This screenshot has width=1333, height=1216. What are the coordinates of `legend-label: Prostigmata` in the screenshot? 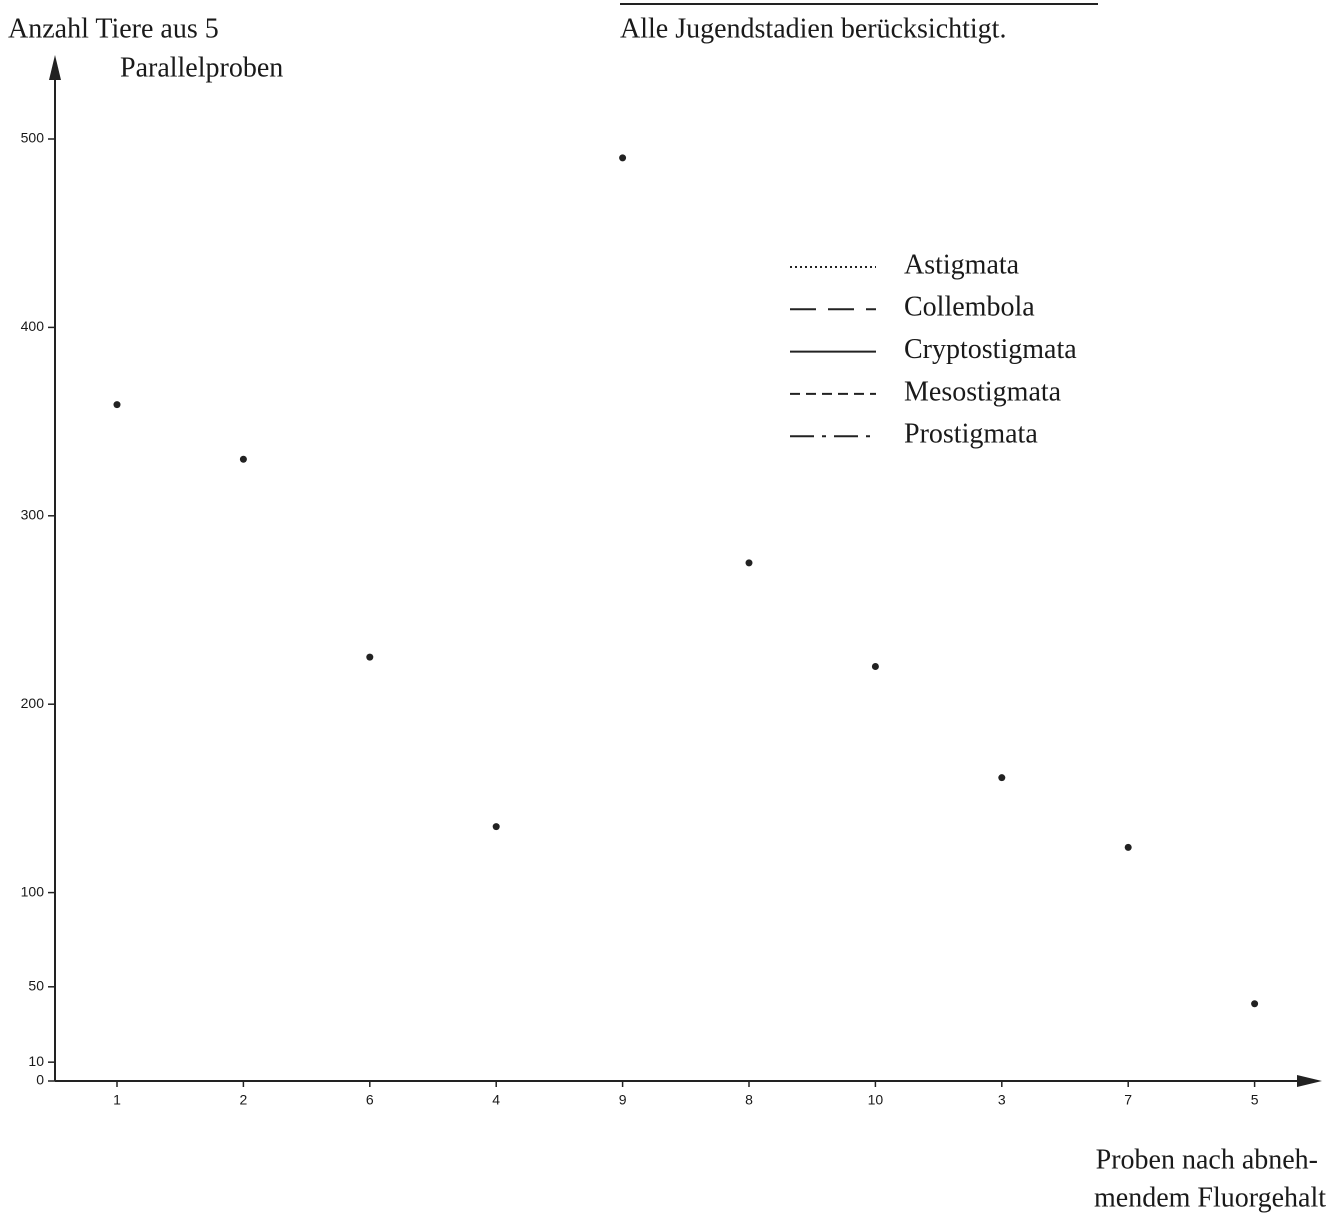 It's located at (971, 434).